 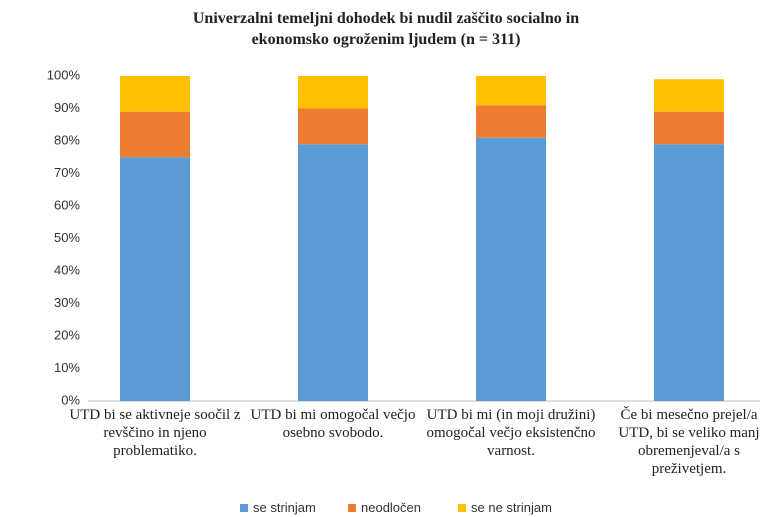 What do you see at coordinates (67, 107) in the screenshot?
I see `y-tick-label: 90%` at bounding box center [67, 107].